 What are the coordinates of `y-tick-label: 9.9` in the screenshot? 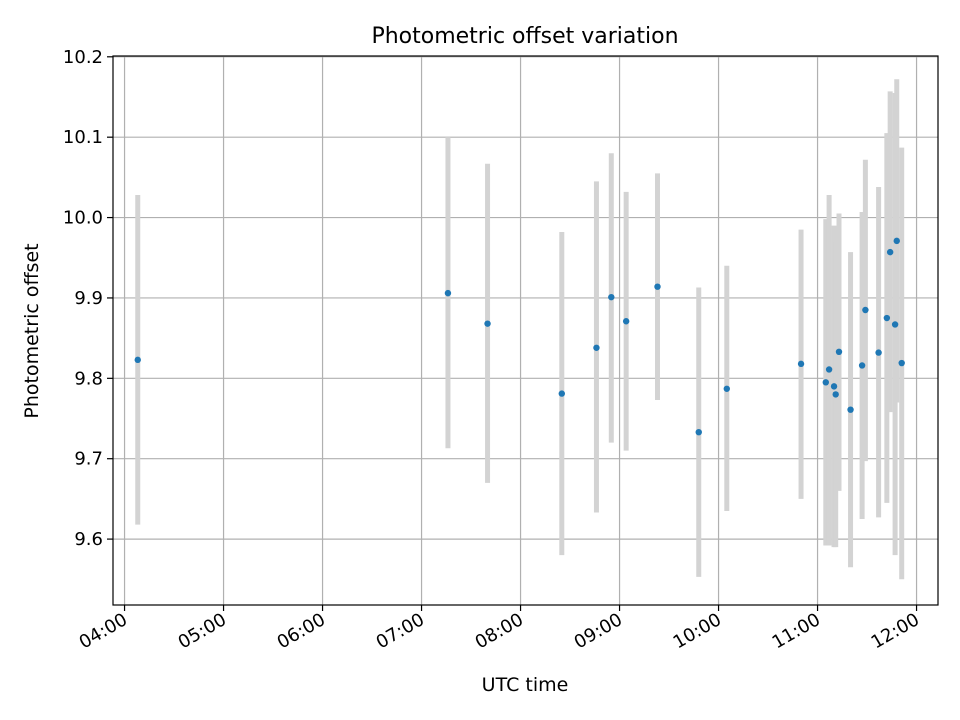 It's located at (88, 298).